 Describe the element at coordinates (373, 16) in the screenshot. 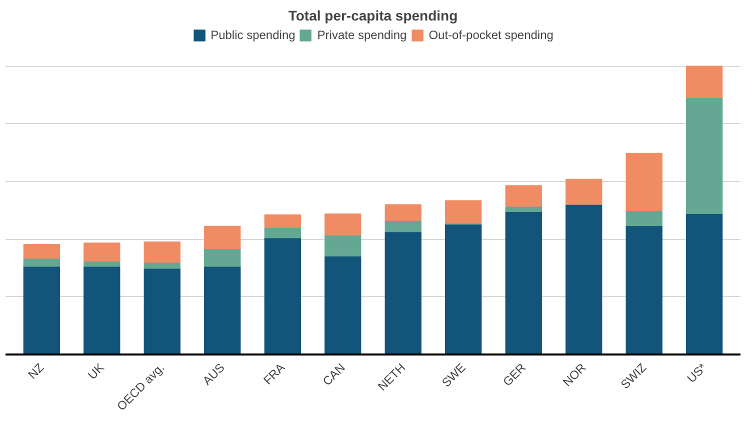

I see `chart-title: Total per-capita spending` at that location.